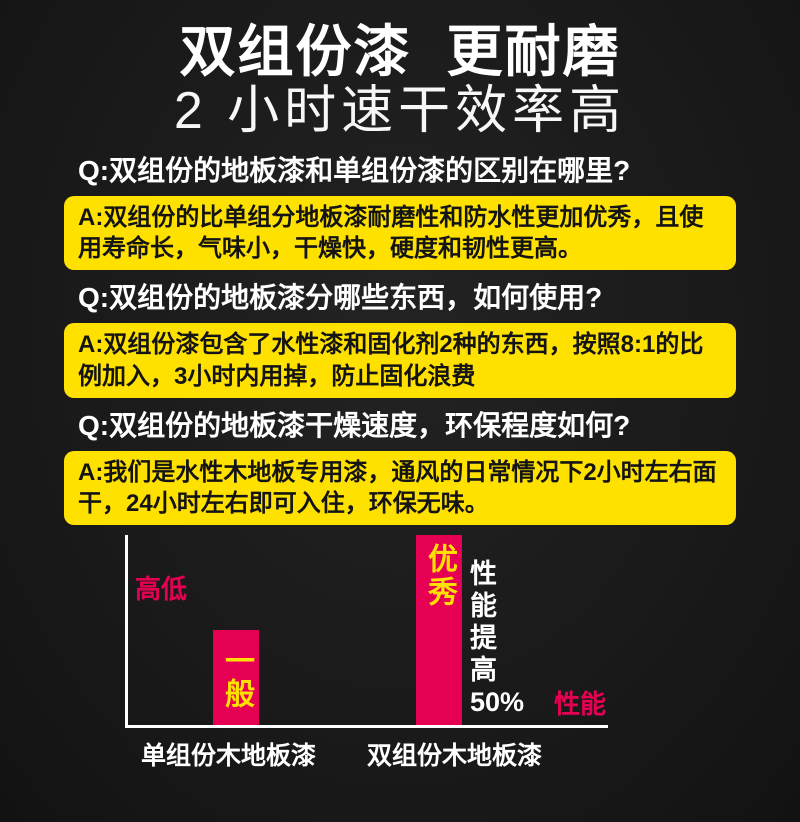  What do you see at coordinates (483, 574) in the screenshot?
I see `annotation-line: 性` at bounding box center [483, 574].